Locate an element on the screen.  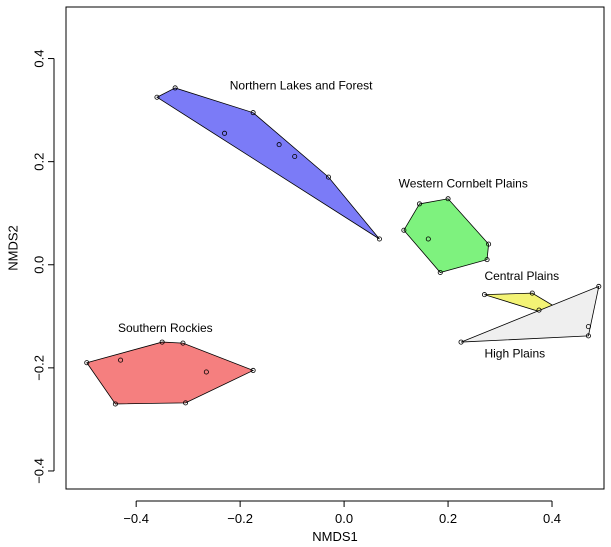
y-axis-label: NMDS2 is located at coordinates (12, 248).